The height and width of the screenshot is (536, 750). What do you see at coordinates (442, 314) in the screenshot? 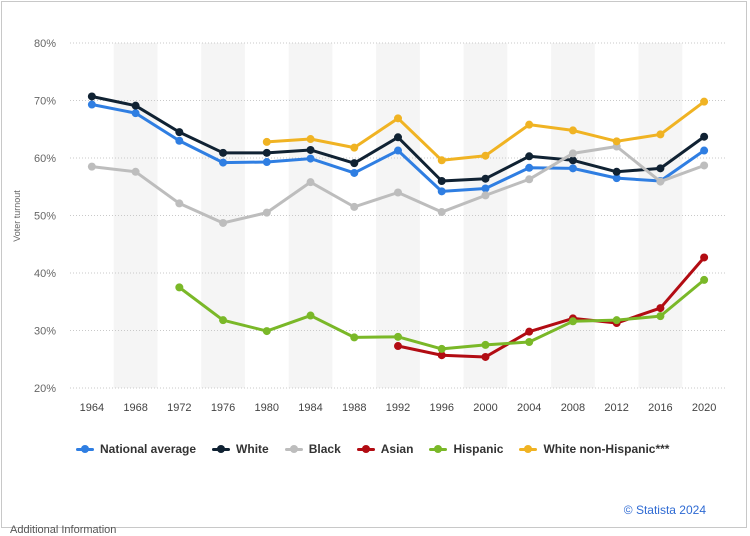
I see `series-hispanic` at bounding box center [442, 314].